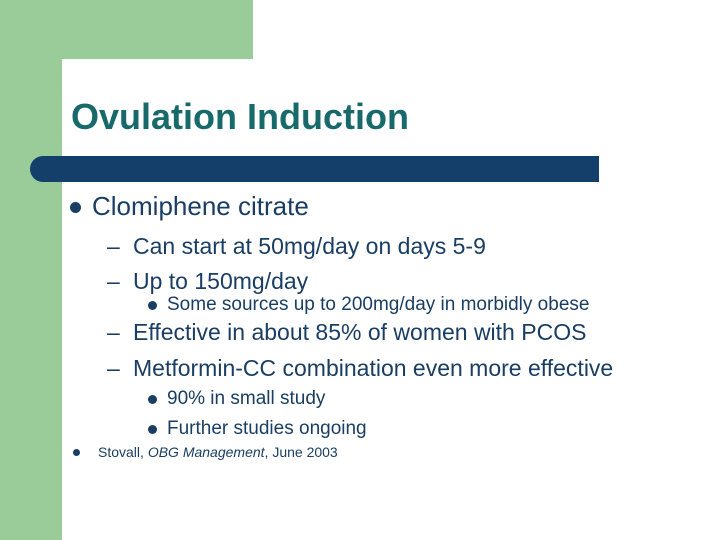  I want to click on bullet-text: Up to 150mg/day, so click(221, 281).